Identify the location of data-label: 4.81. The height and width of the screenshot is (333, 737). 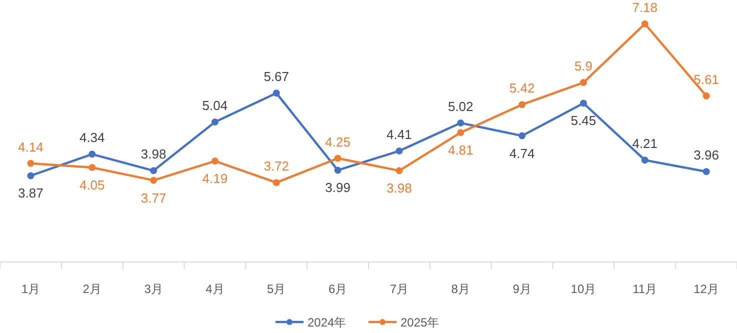
(461, 150).